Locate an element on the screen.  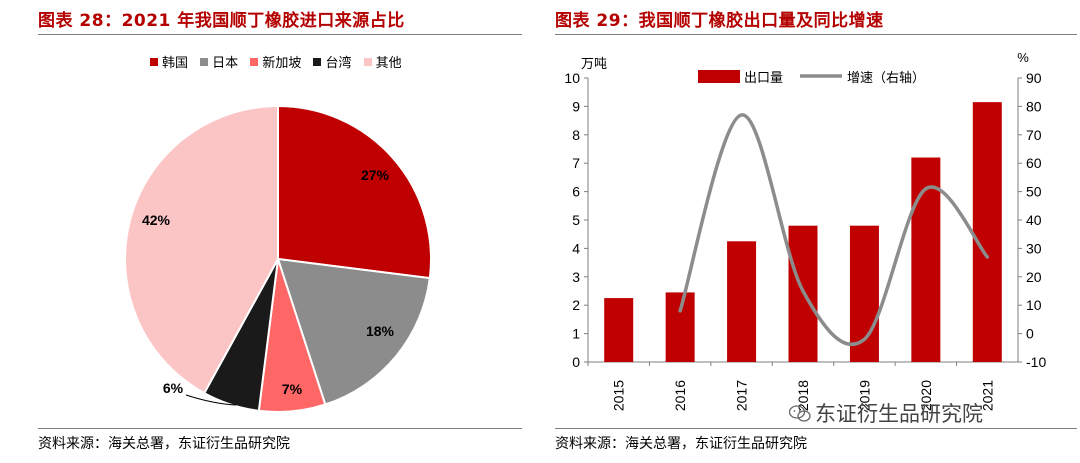
bar-2019 is located at coordinates (864, 293).